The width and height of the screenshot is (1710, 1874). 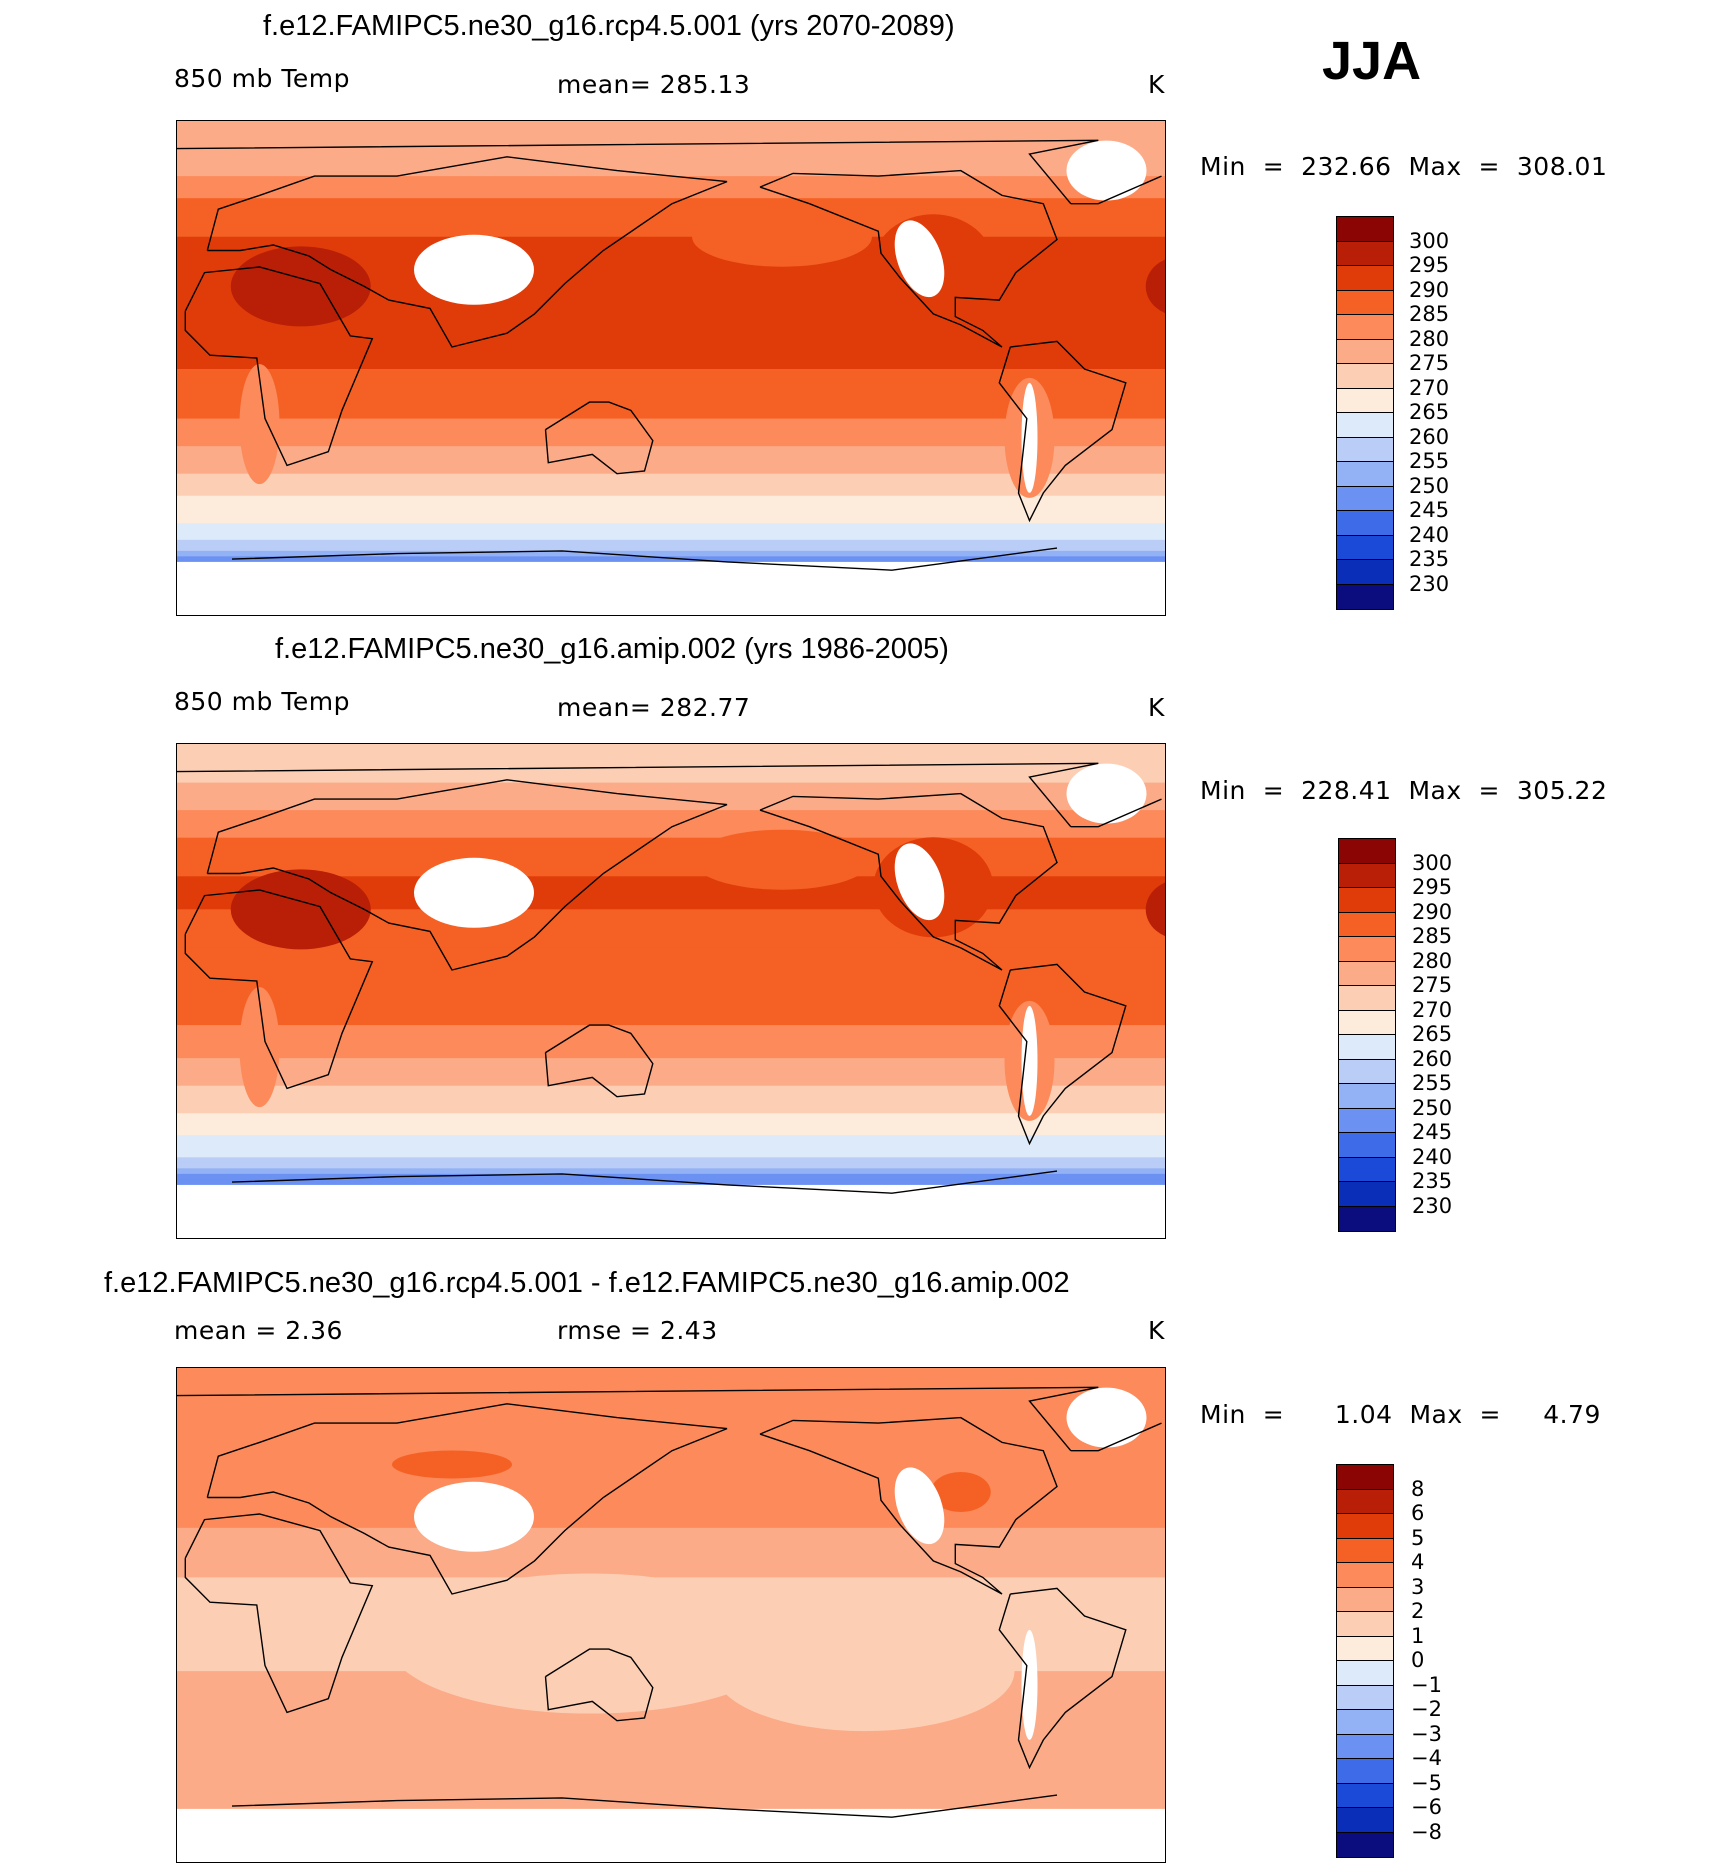 I want to click on colorbar-tick-label: 3, so click(x=1418, y=1586).